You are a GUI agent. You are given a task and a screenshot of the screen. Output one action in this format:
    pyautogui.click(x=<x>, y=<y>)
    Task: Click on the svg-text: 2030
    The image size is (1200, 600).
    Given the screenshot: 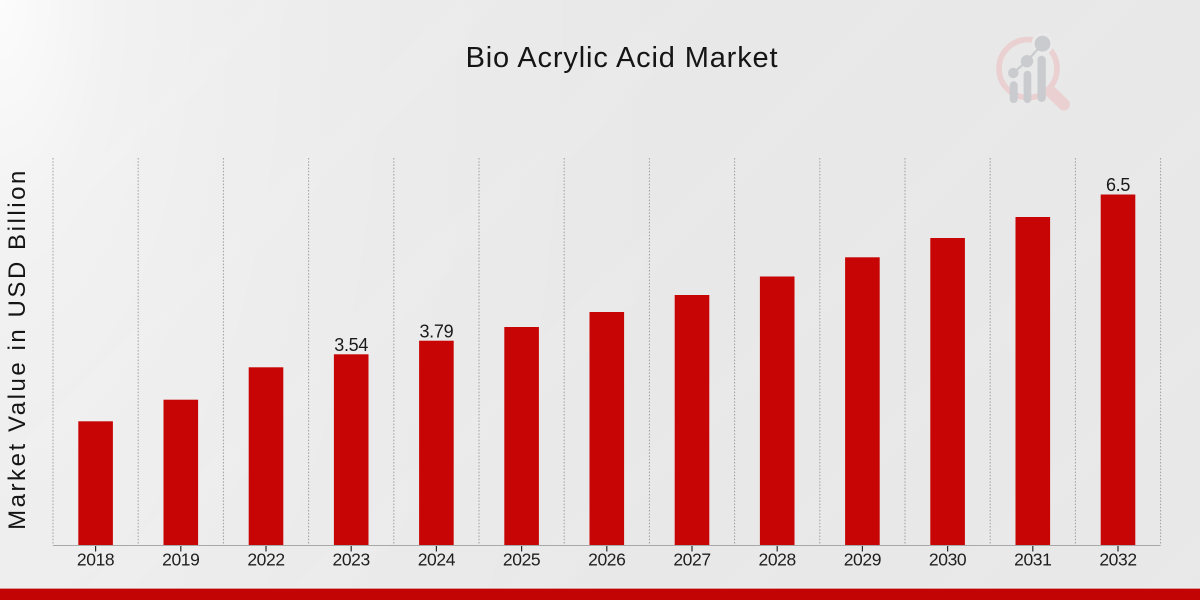 What is the action you would take?
    pyautogui.click(x=948, y=560)
    